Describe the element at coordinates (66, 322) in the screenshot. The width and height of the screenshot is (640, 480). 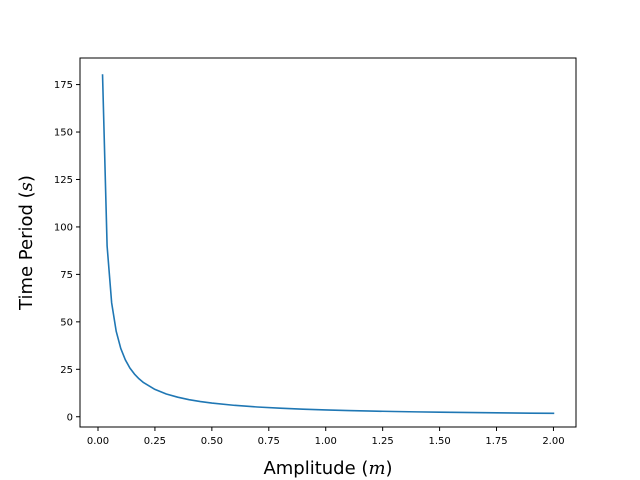
I see `y-tick-label: 50` at that location.